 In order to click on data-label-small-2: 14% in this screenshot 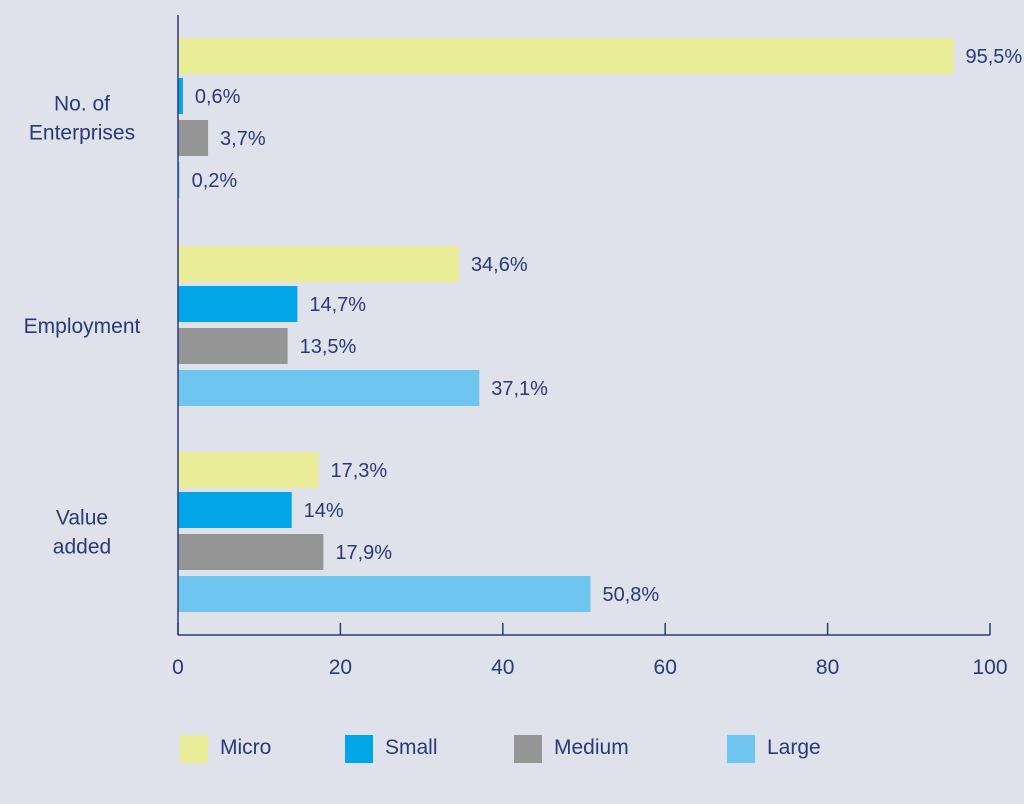, I will do `click(324, 511)`.